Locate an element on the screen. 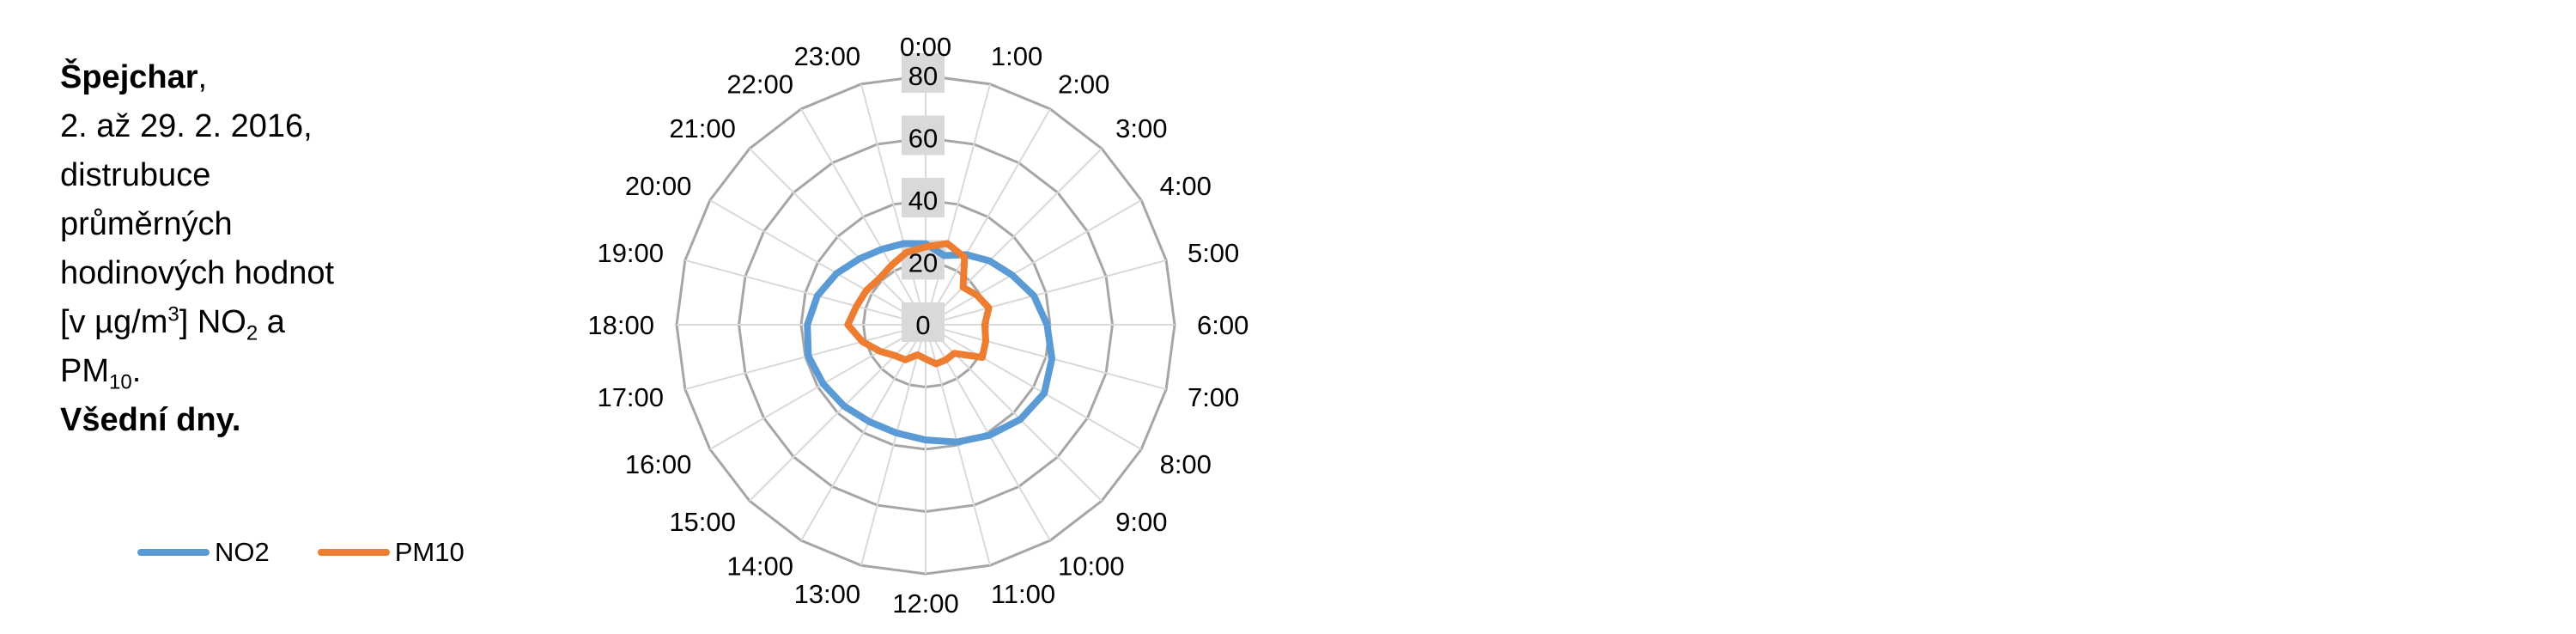 This screenshot has height=634, width=2576. category-label: 21:00 is located at coordinates (702, 128).